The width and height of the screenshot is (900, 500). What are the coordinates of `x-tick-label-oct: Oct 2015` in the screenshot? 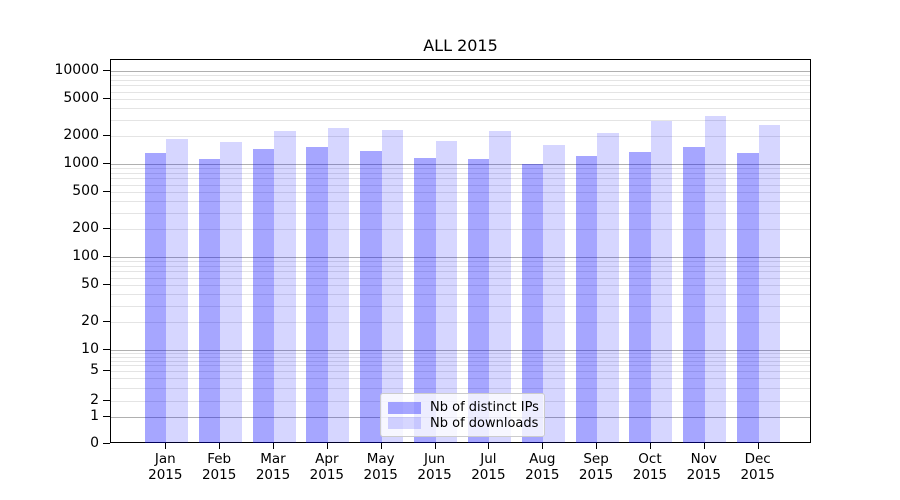 It's located at (650, 467).